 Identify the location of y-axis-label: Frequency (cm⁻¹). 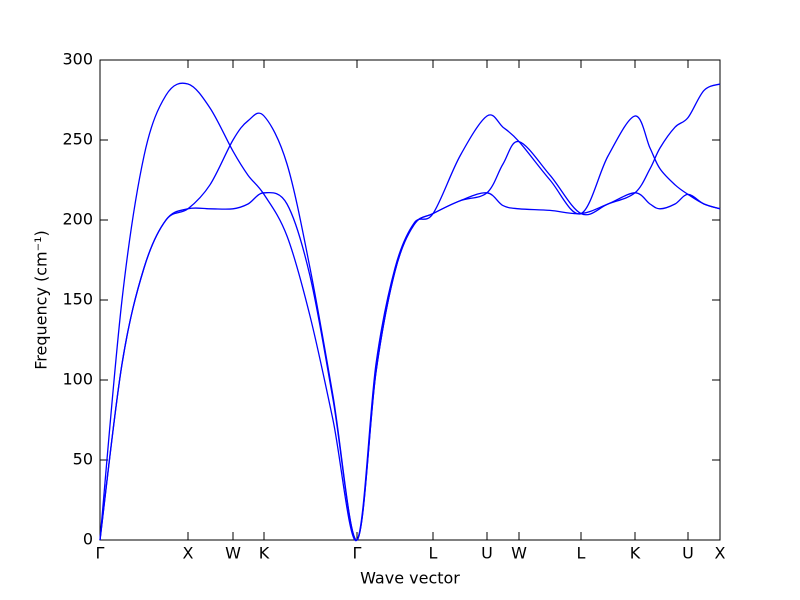
(41, 299).